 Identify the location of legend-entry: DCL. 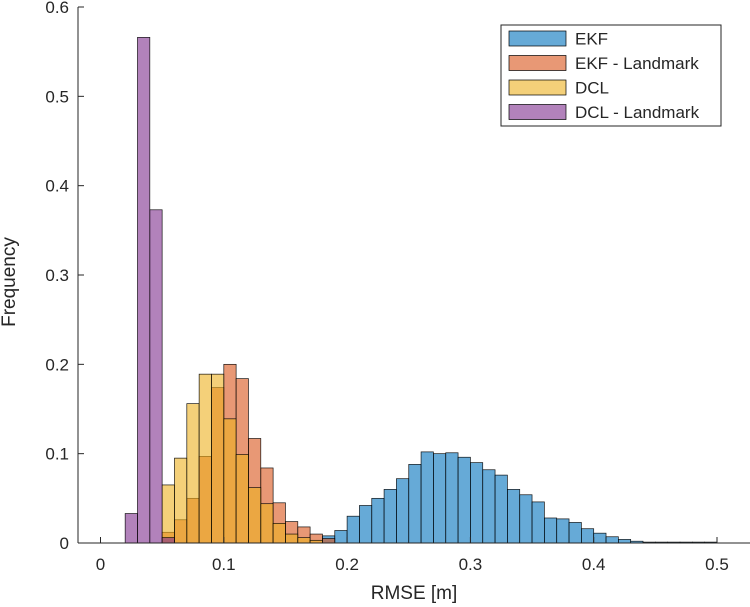
(558, 88).